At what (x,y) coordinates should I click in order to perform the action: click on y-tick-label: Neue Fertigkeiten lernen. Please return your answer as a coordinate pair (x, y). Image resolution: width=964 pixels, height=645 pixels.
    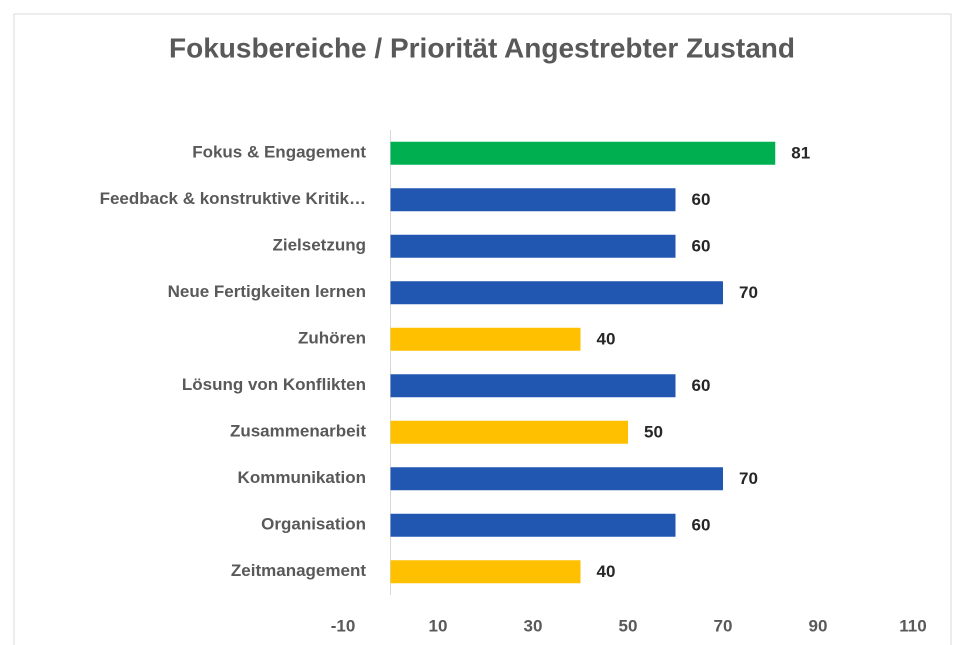
    Looking at the image, I should click on (267, 291).